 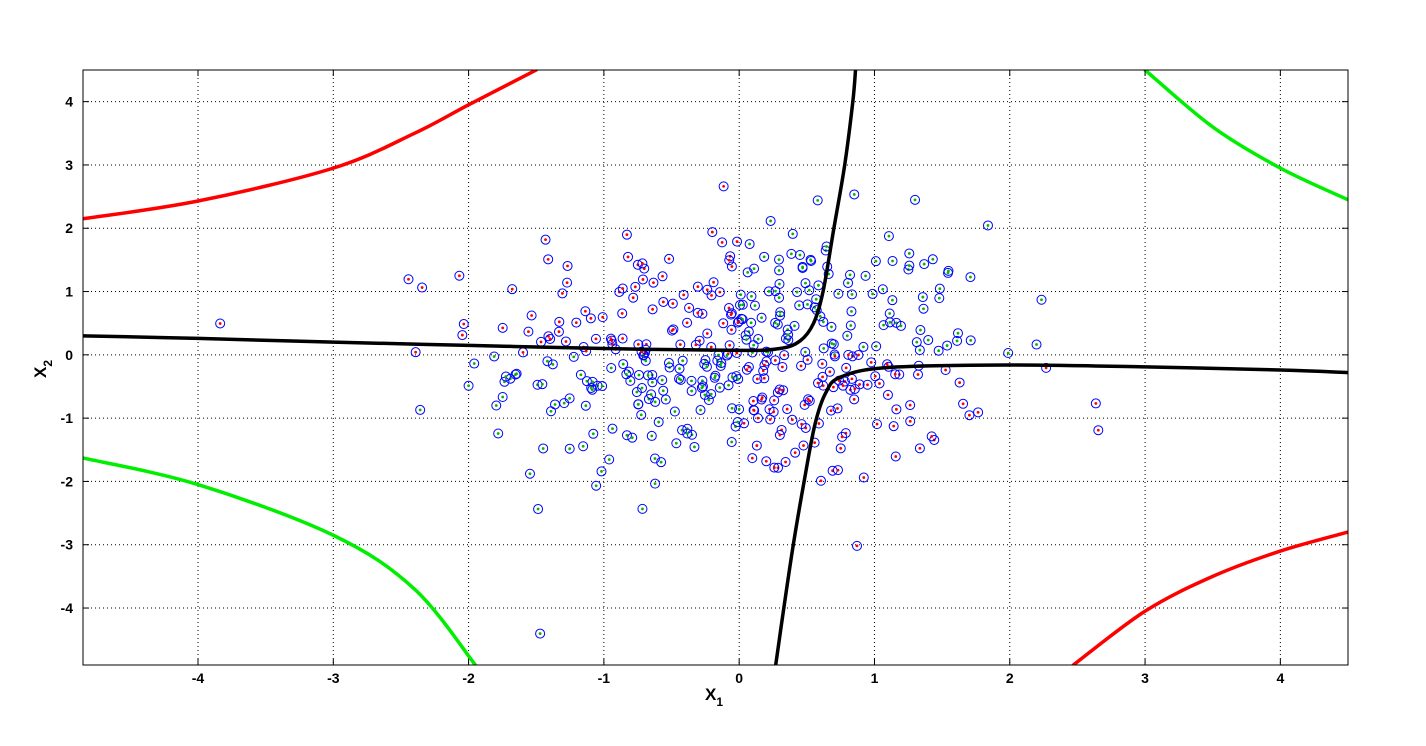 What do you see at coordinates (69, 355) in the screenshot?
I see `y-tick-label: 0` at bounding box center [69, 355].